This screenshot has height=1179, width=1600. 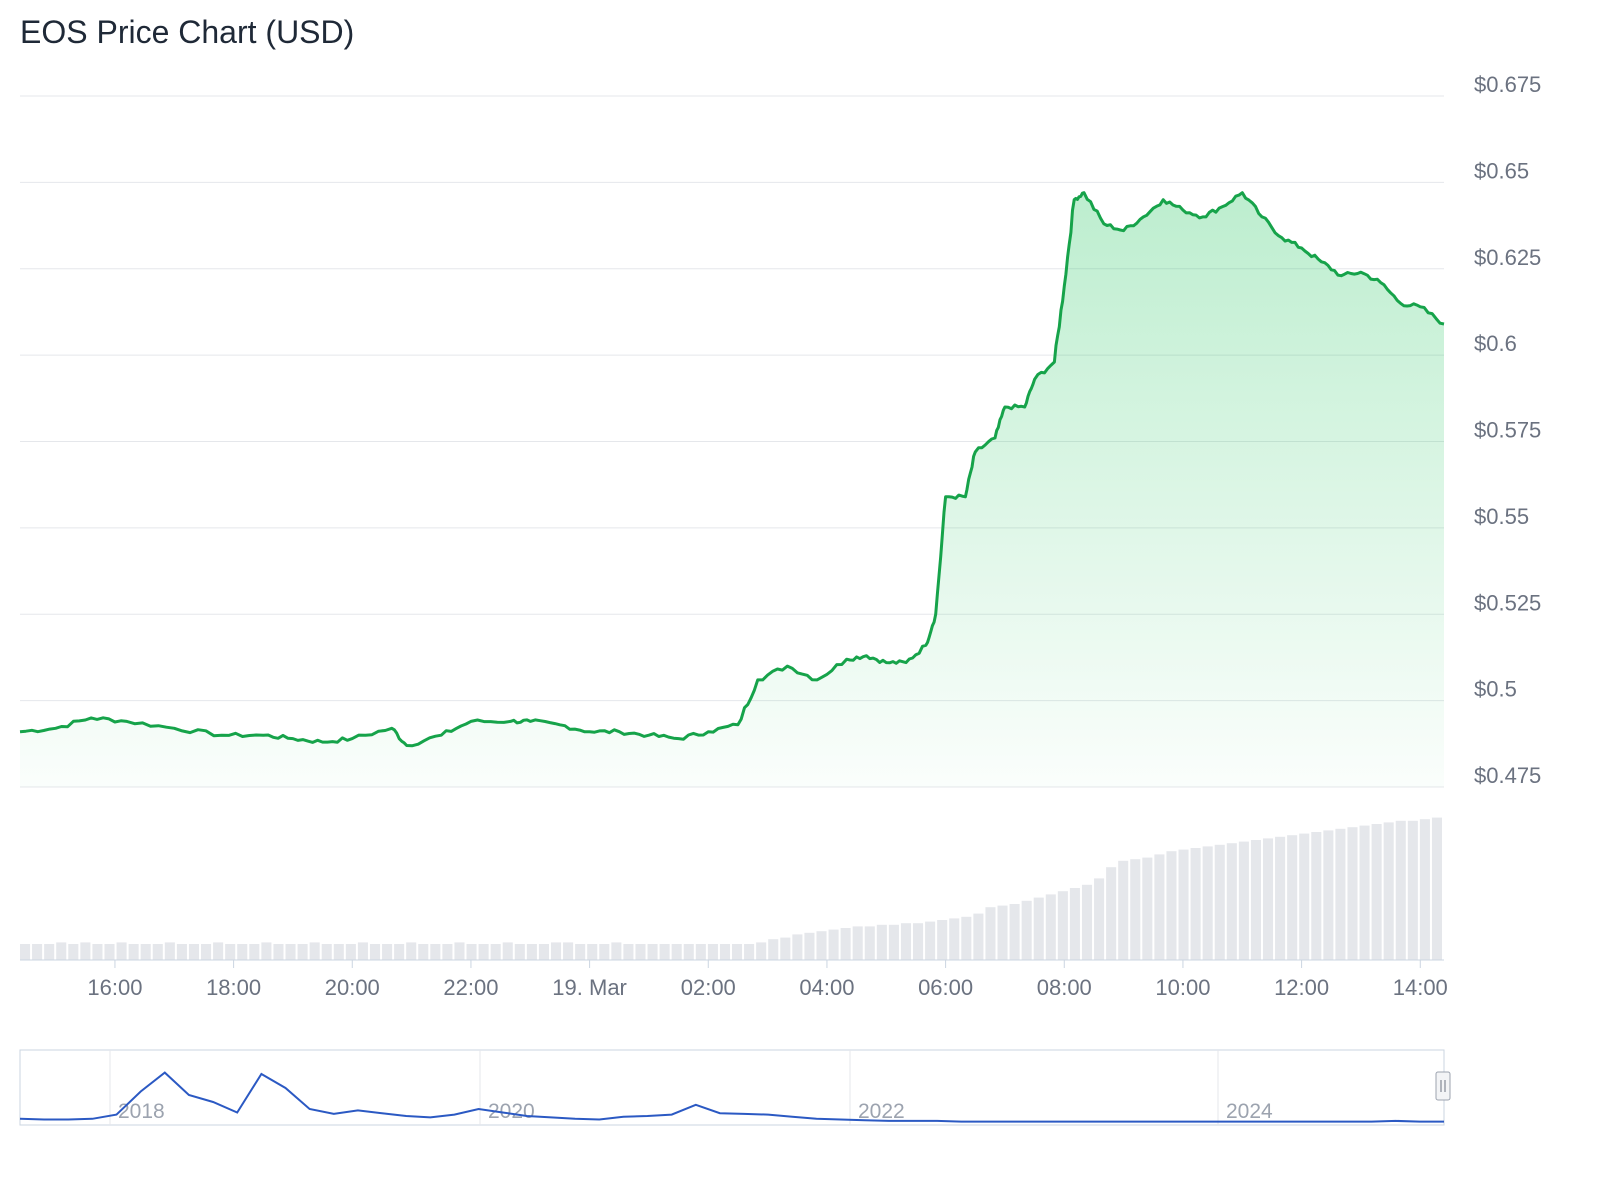 I want to click on x-tick-label: 16:00, so click(x=114, y=987).